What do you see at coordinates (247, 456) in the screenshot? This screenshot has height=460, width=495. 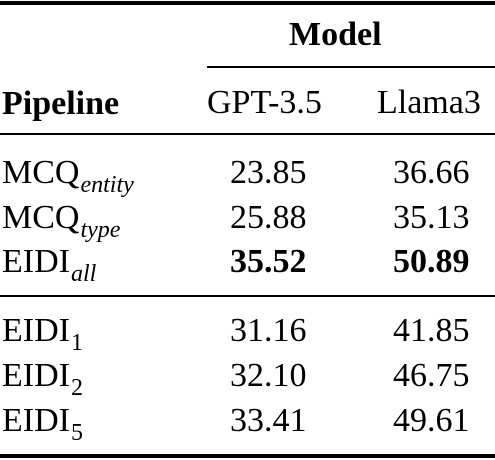 I see `bottom-rule` at bounding box center [247, 456].